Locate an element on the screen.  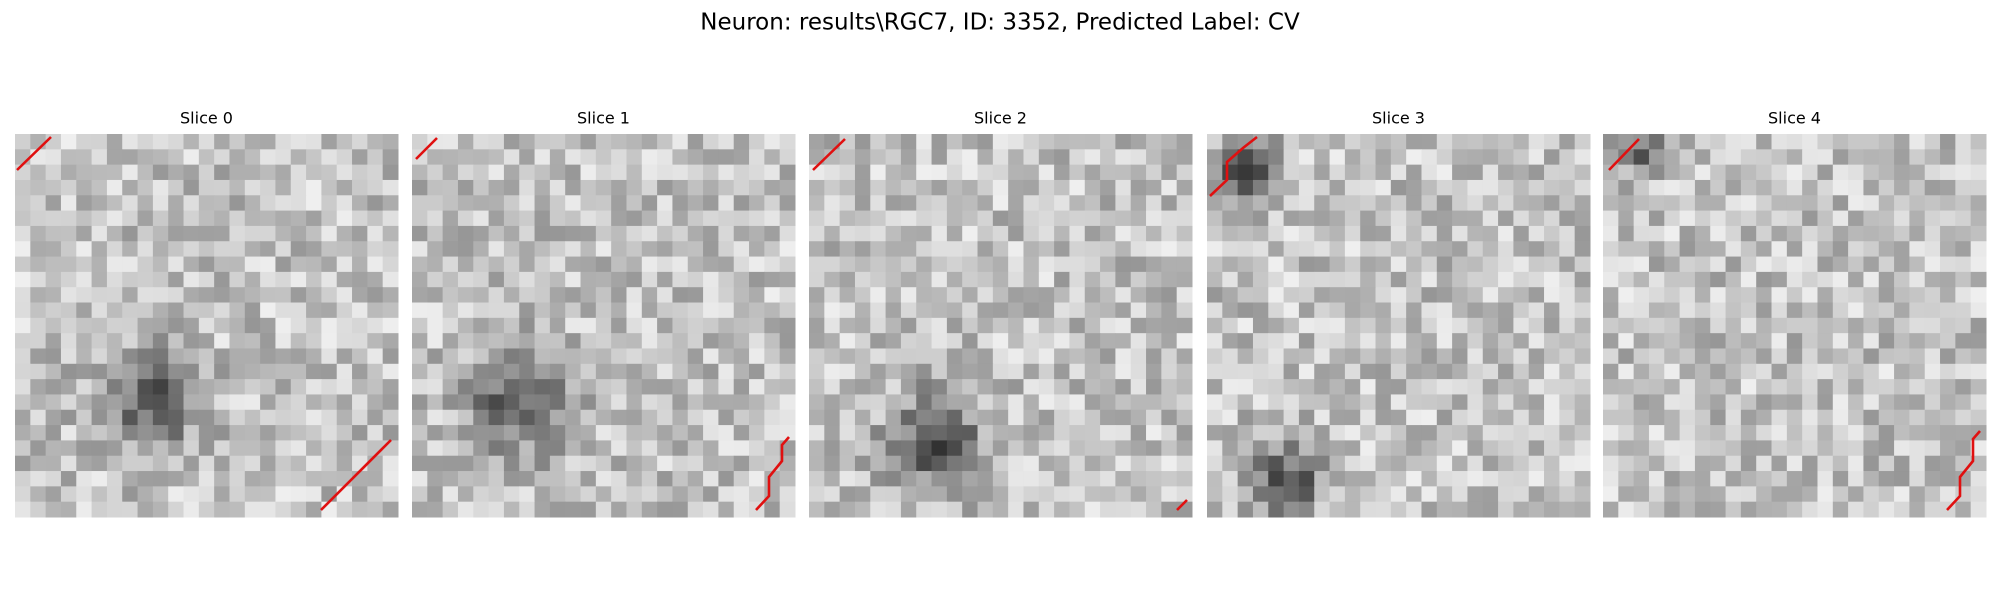
panel: Slice 2 is located at coordinates (1001, 313).